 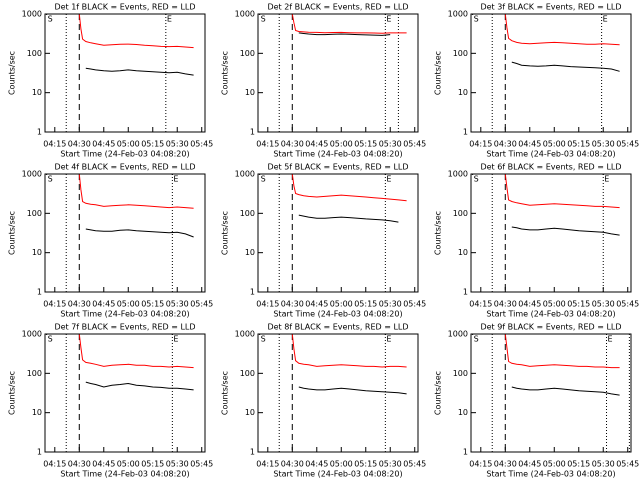 What do you see at coordinates (124, 327) in the screenshot?
I see `chart-title: Det 7f BLACK = Events, RED = LLD` at bounding box center [124, 327].